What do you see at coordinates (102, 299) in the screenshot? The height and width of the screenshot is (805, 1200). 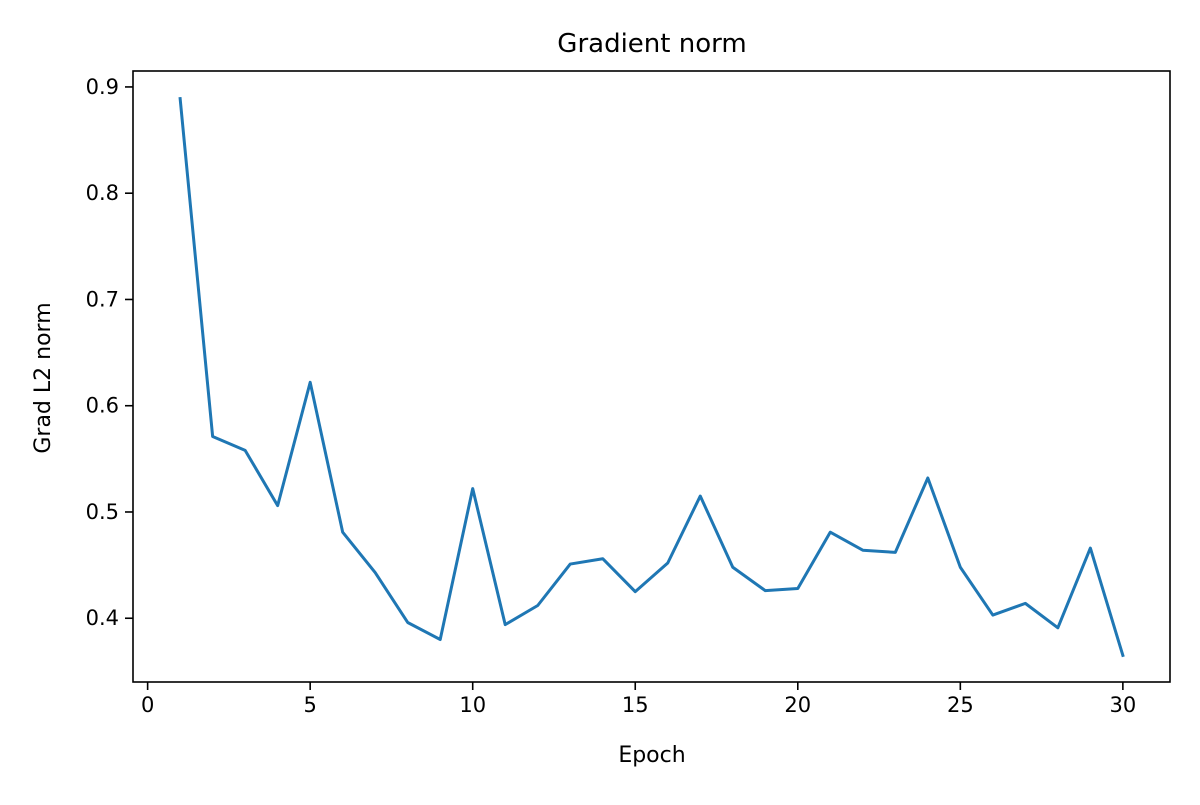 I see `y-tick-label: 0.7` at bounding box center [102, 299].